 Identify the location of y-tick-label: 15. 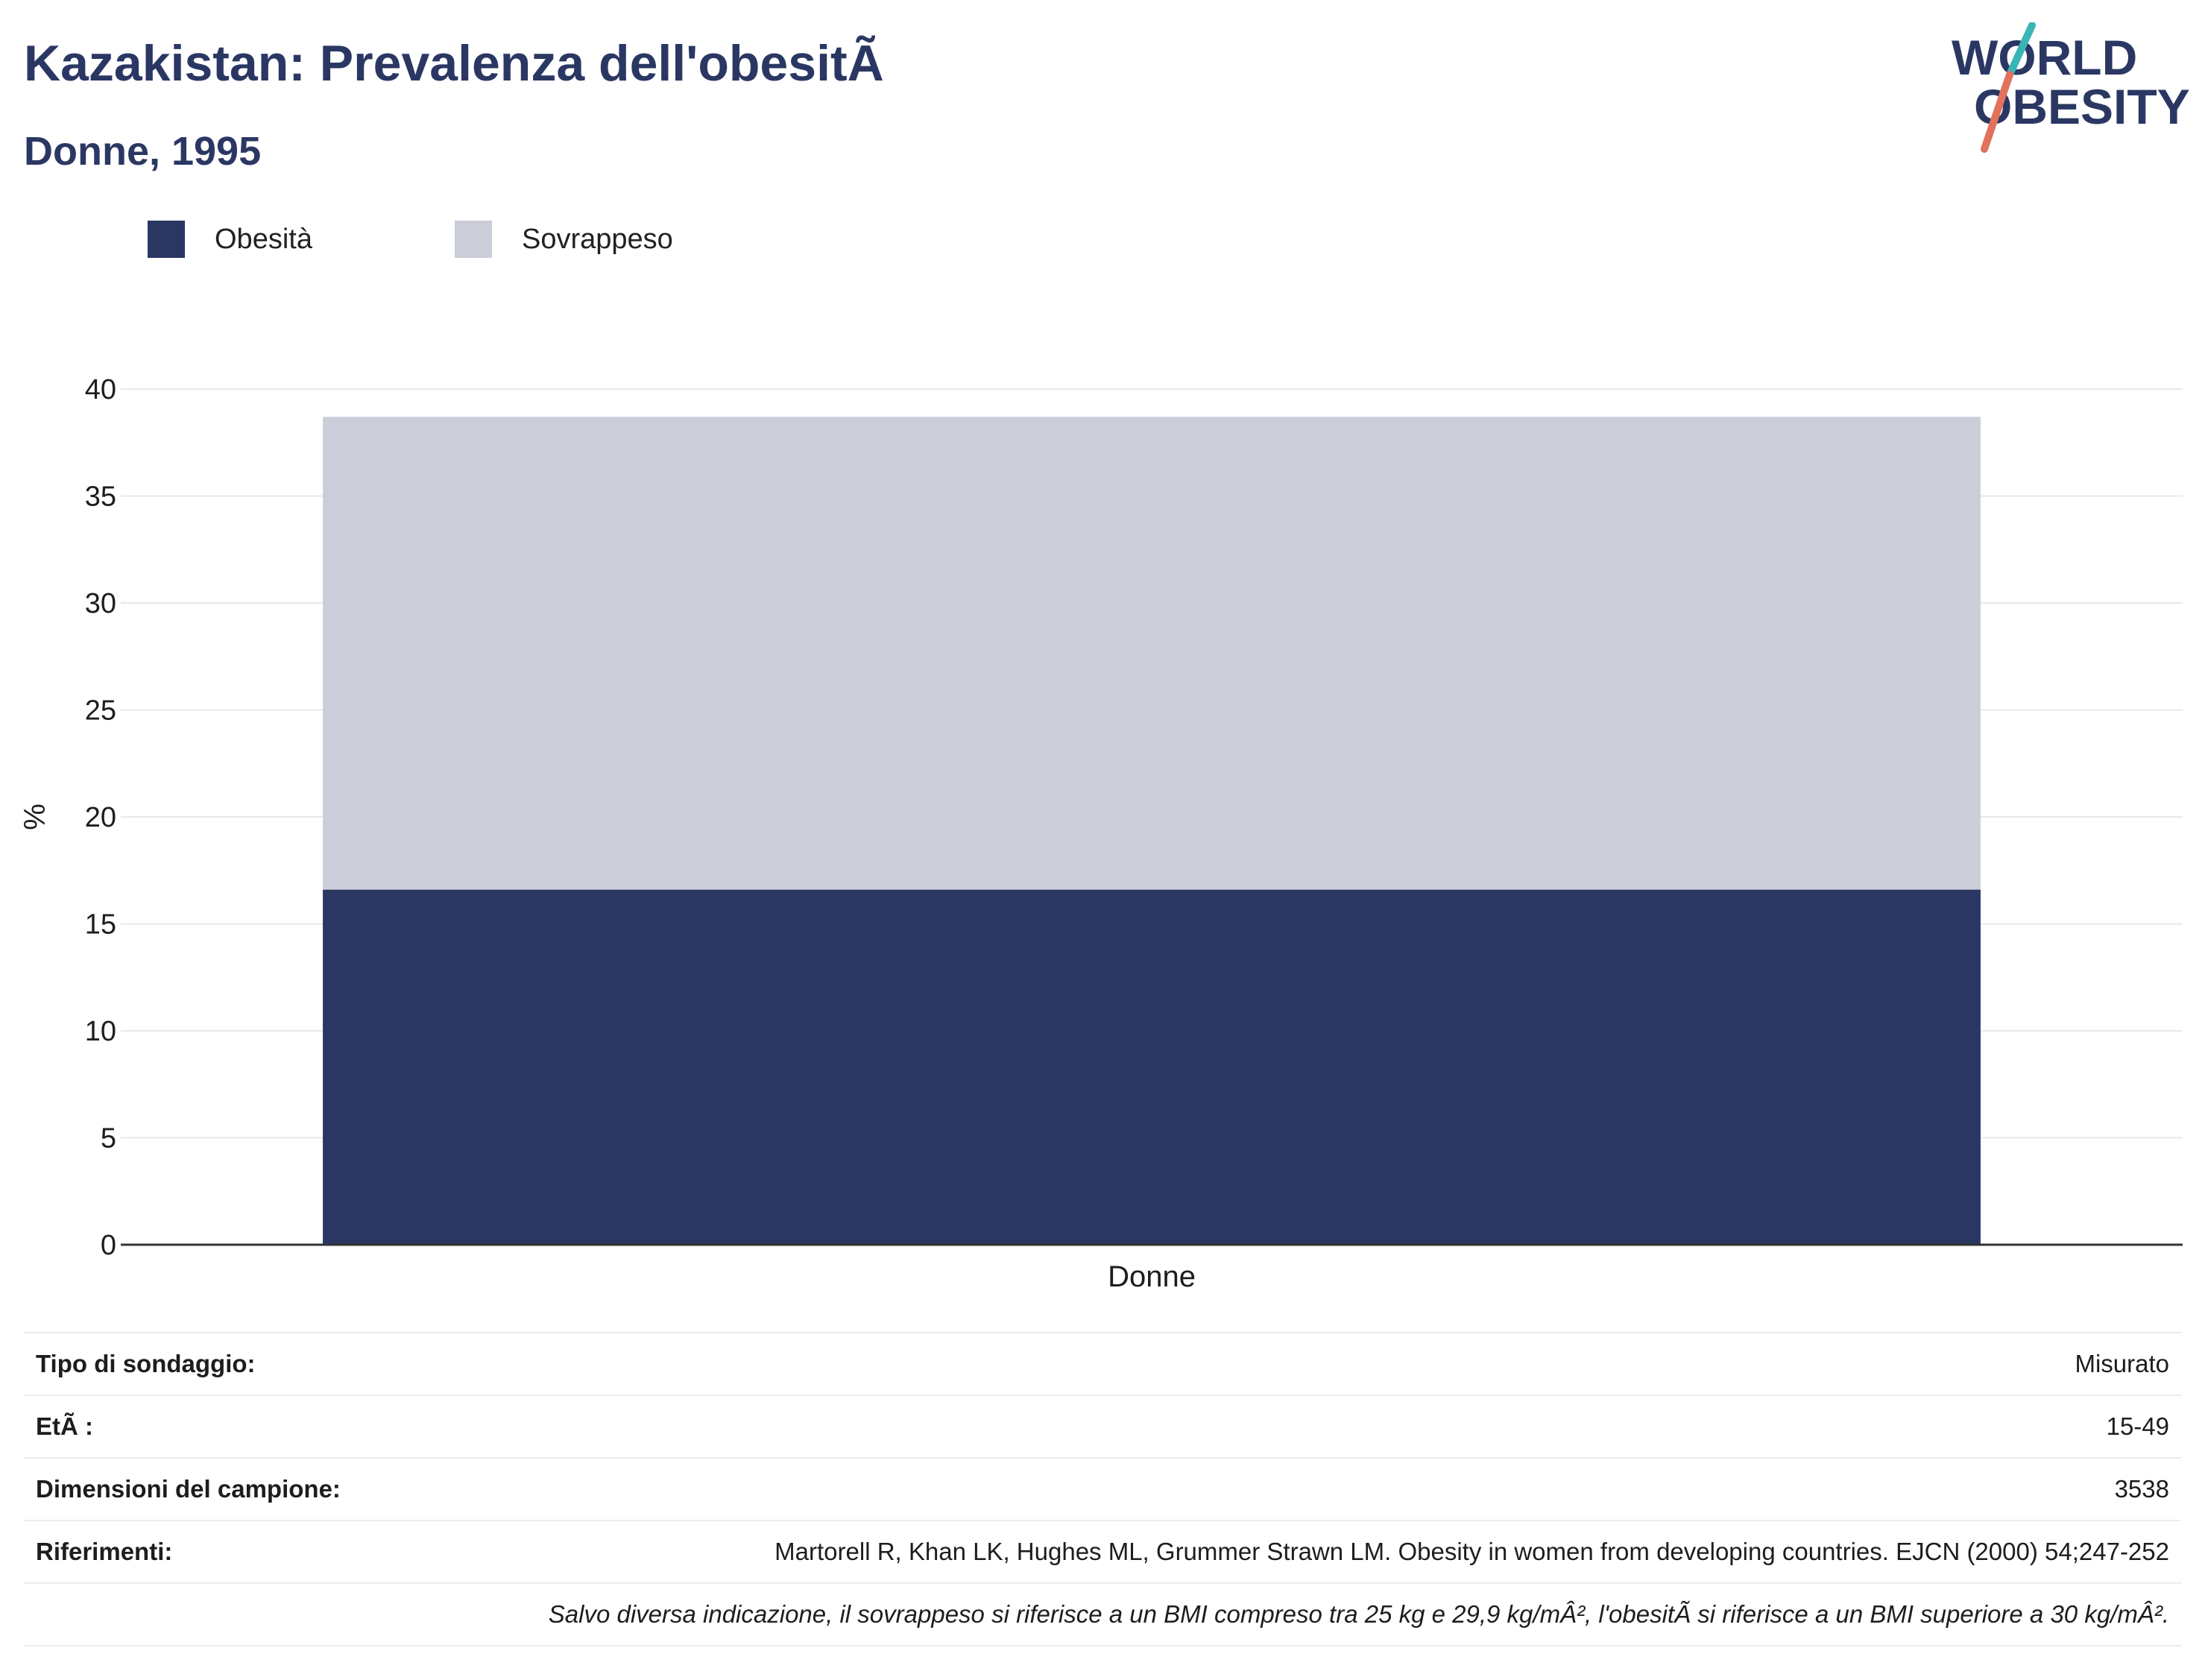
(100, 925).